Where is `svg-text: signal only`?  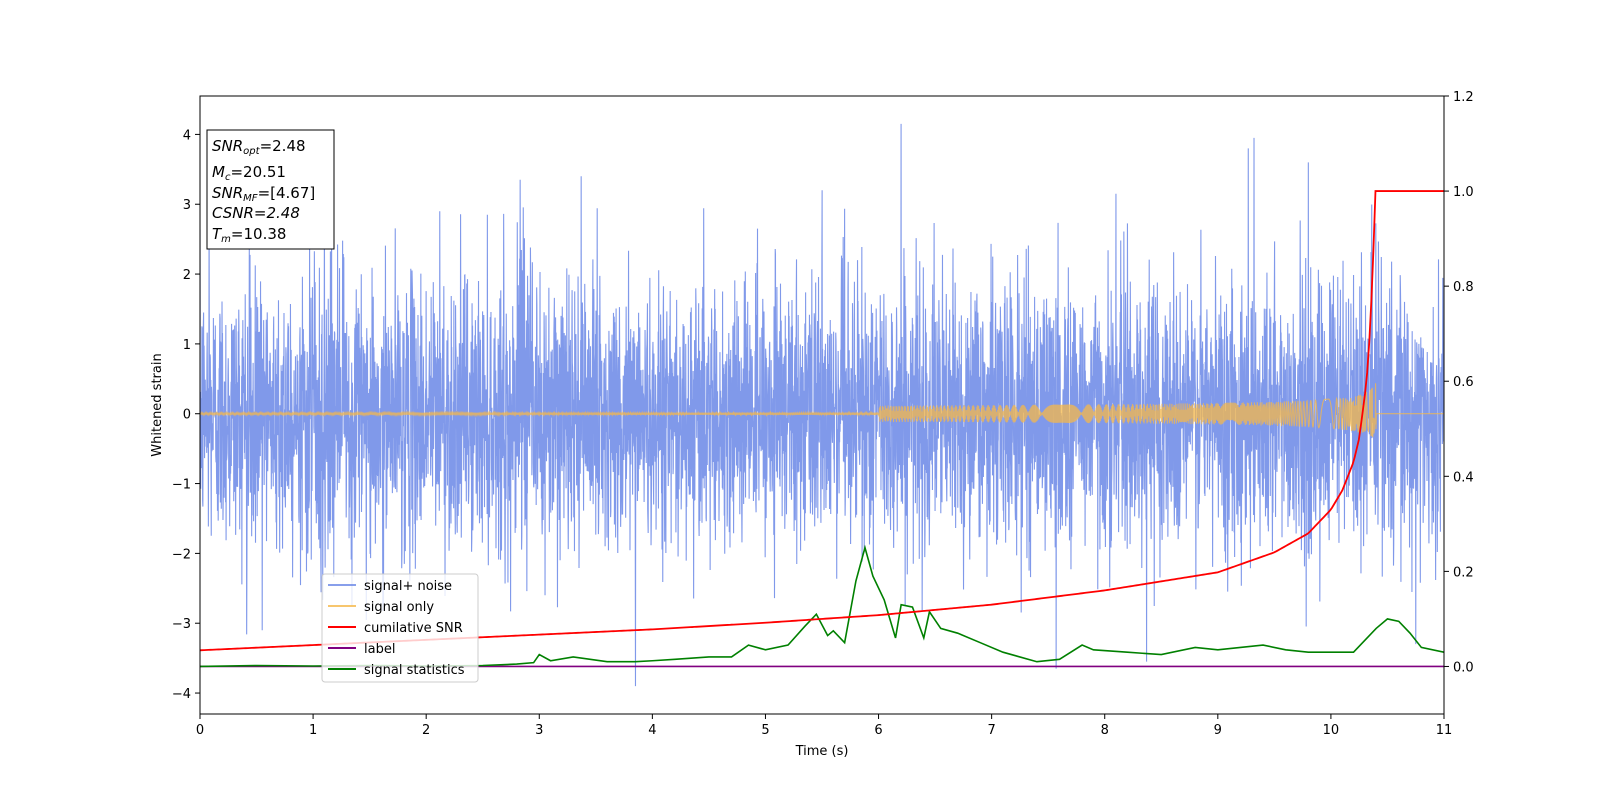 svg-text: signal only is located at coordinates (399, 607).